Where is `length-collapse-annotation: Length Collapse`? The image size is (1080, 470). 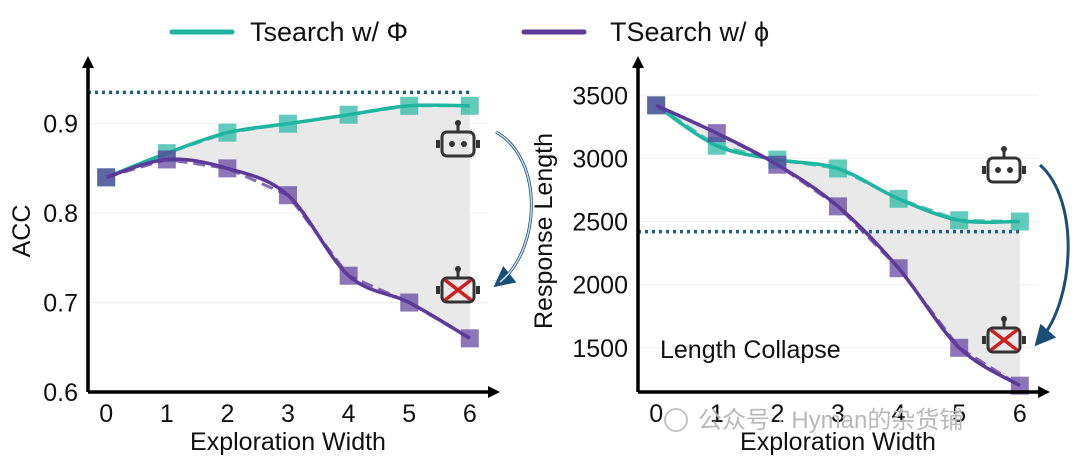 length-collapse-annotation: Length Collapse is located at coordinates (750, 350).